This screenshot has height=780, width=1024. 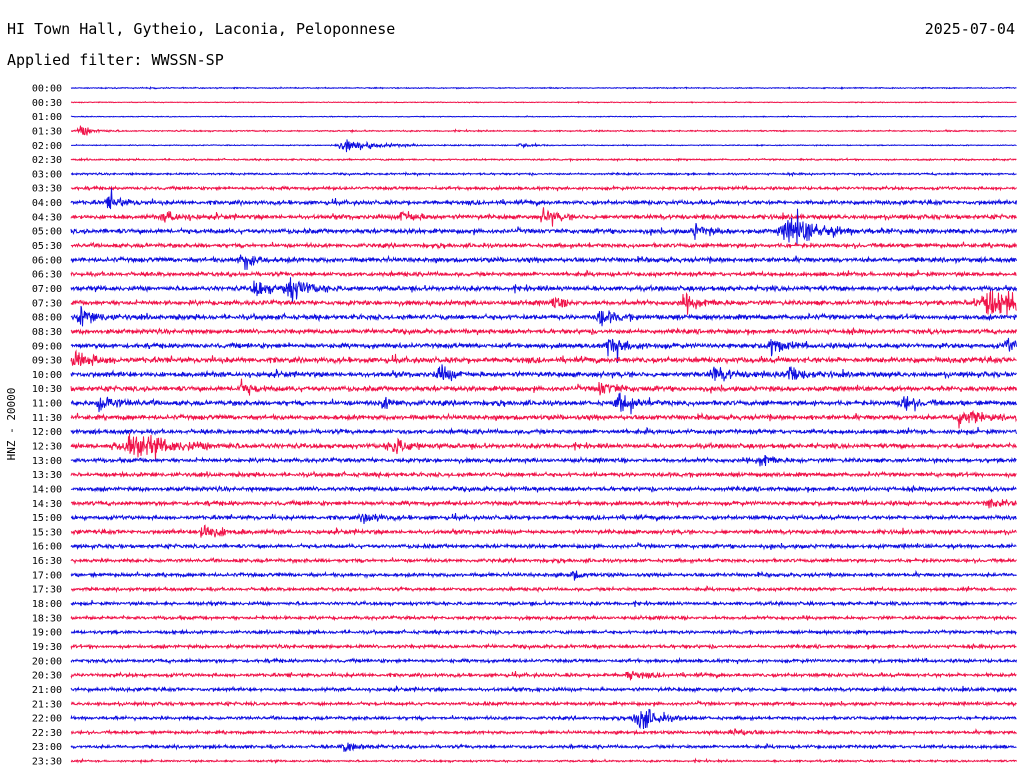 I want to click on row-label: 05:30, so click(x=47, y=246).